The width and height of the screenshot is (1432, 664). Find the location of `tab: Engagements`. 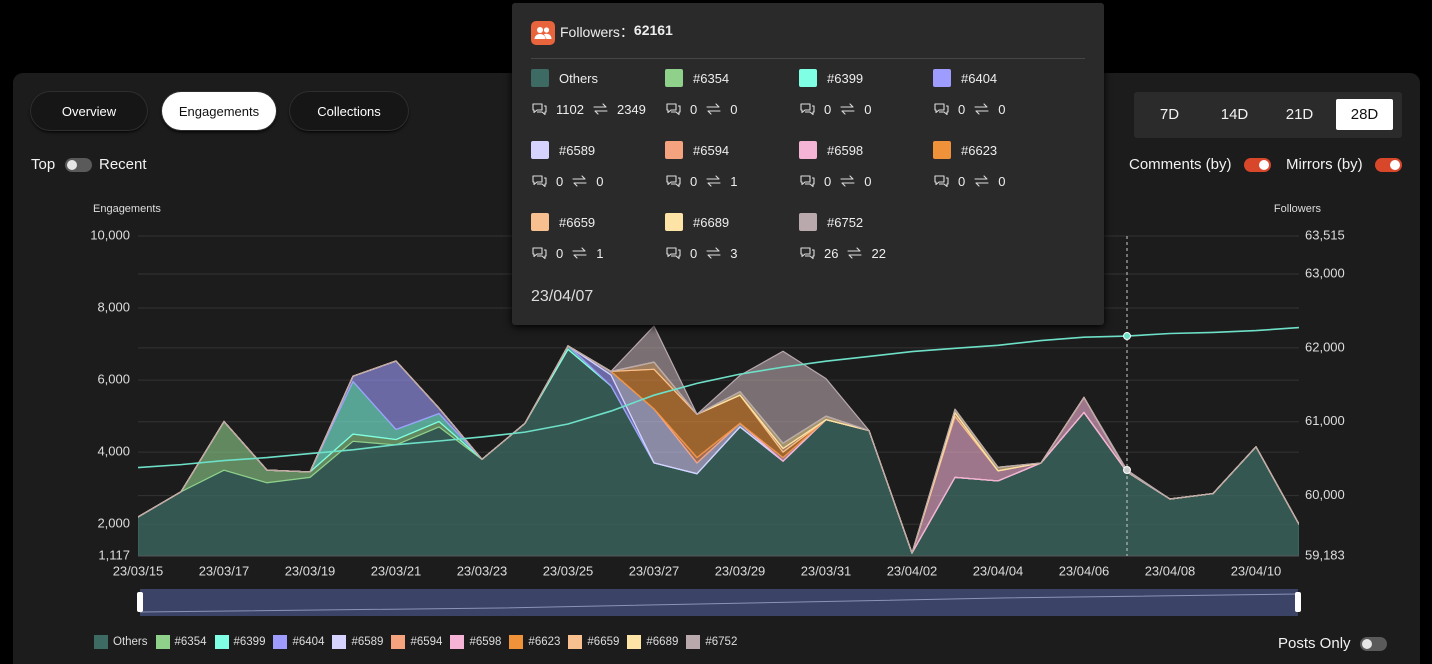

tab: Engagements is located at coordinates (219, 111).